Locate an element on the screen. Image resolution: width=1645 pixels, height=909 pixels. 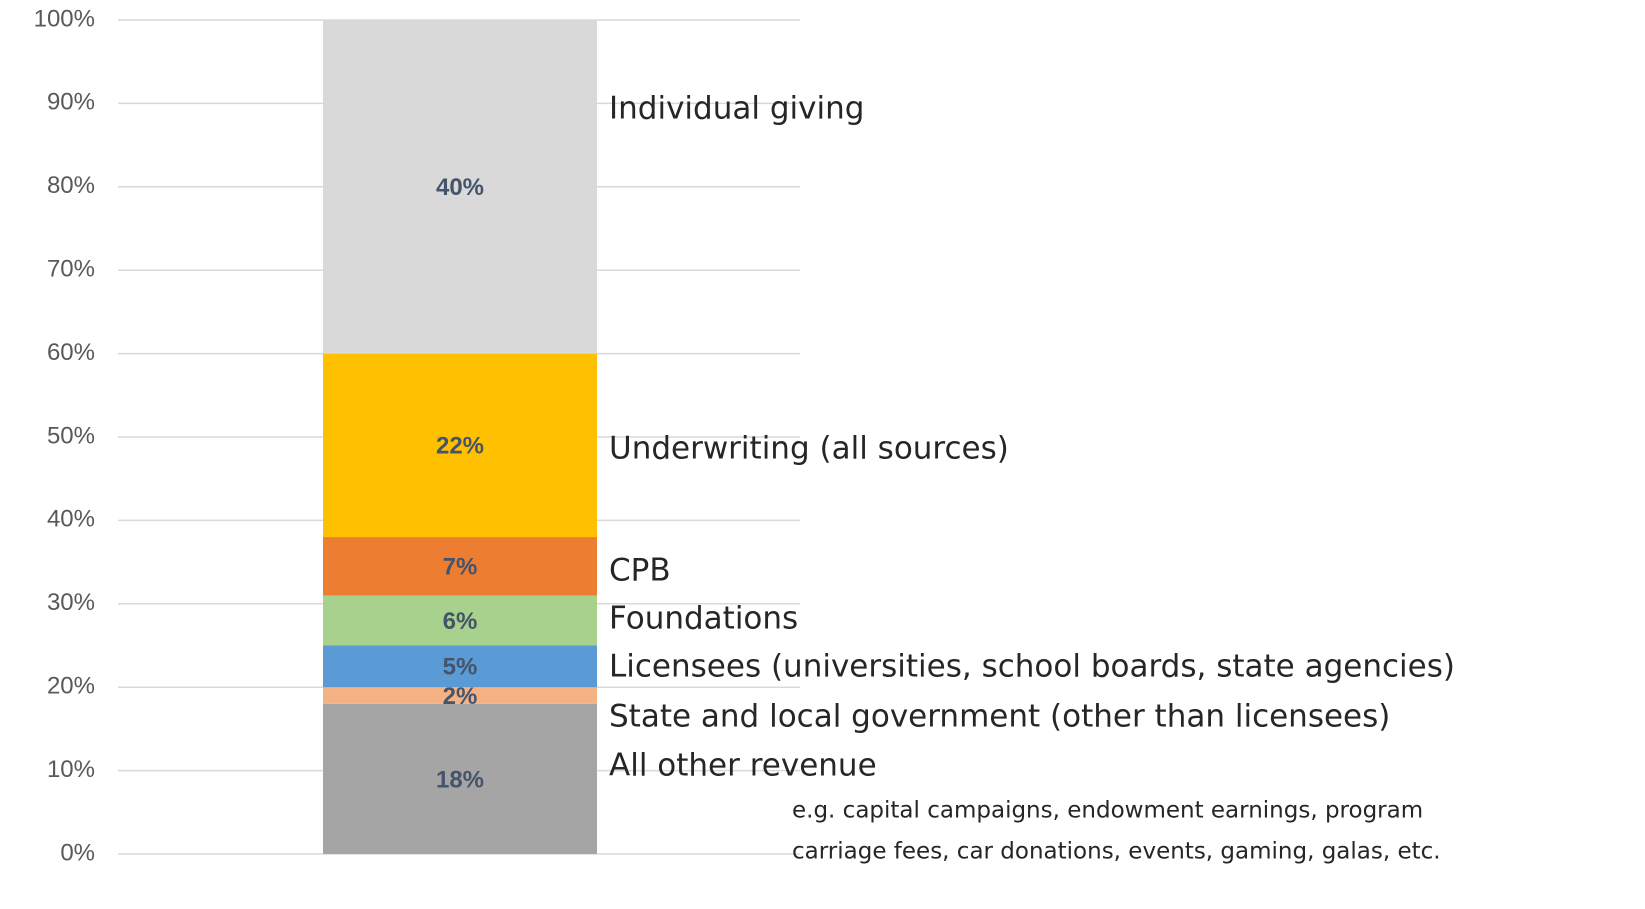
y-tick-label: 100% is located at coordinates (64, 18).